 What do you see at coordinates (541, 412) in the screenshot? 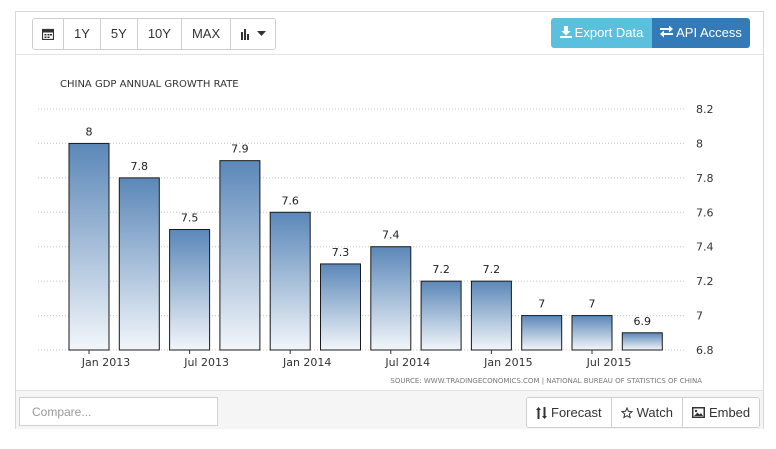
I see `sort-arrows-icon` at bounding box center [541, 412].